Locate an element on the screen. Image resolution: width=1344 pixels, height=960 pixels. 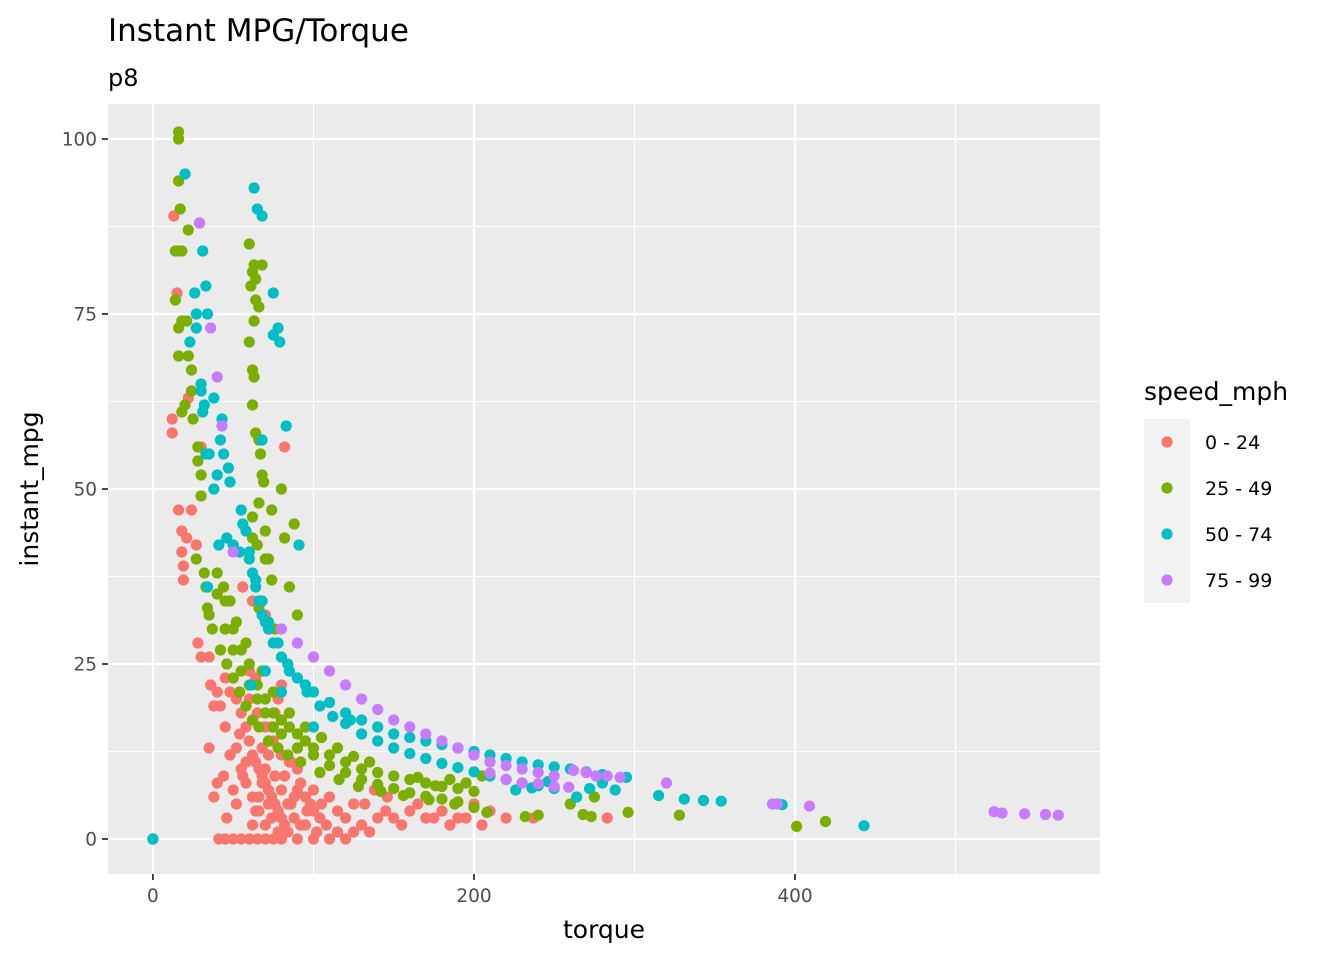
y-tick-label: 50 is located at coordinates (85, 490).